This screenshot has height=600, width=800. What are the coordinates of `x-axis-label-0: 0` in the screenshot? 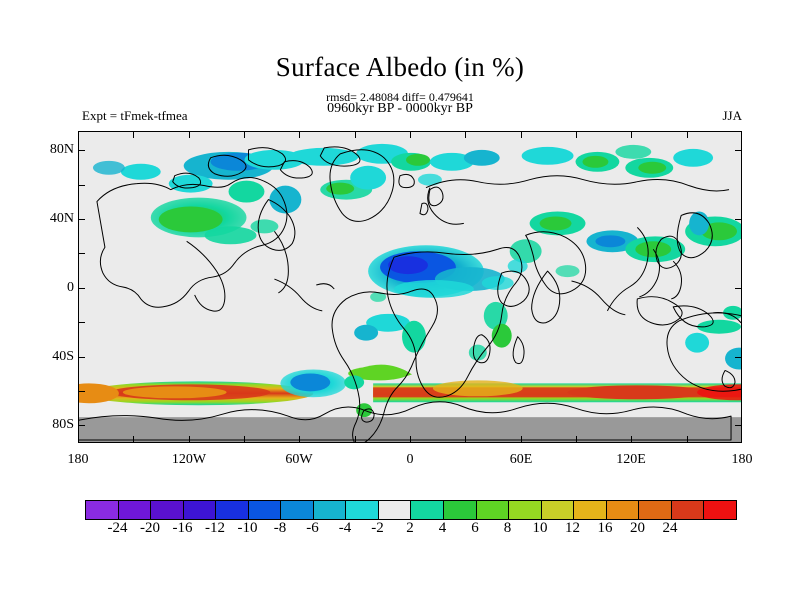 It's located at (410, 459).